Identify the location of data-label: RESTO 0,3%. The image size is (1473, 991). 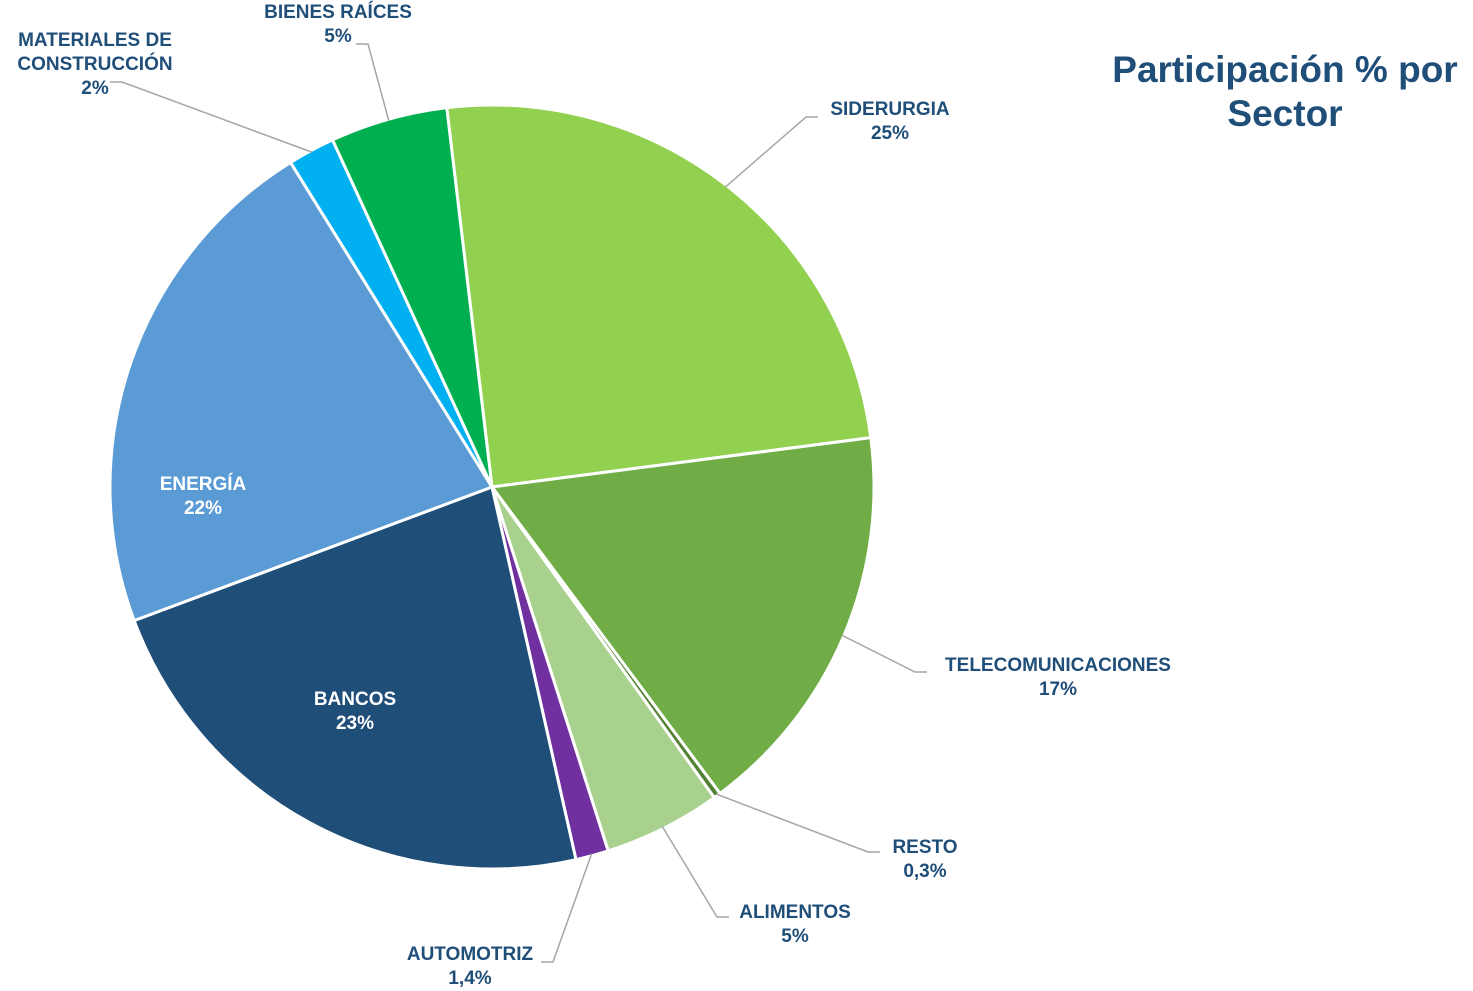
(924, 860).